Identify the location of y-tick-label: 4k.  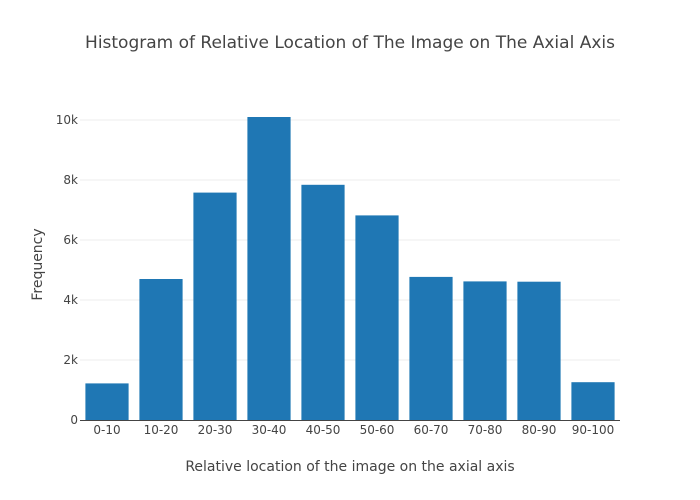
(70, 300).